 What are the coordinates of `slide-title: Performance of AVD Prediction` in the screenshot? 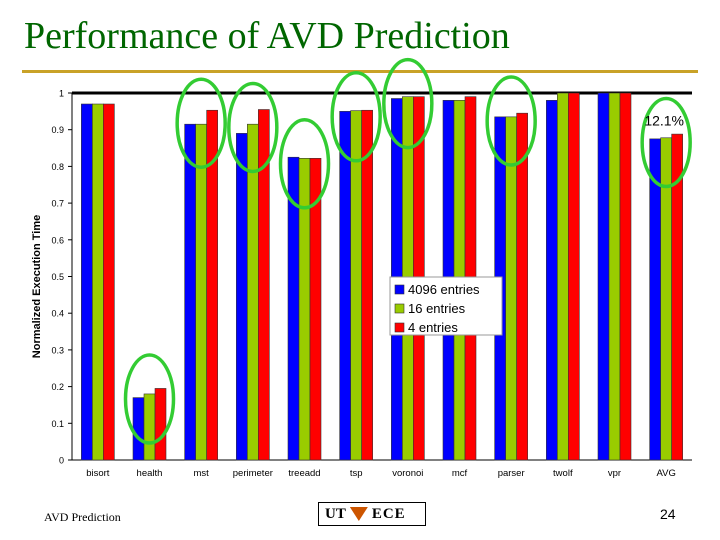 It's located at (267, 36).